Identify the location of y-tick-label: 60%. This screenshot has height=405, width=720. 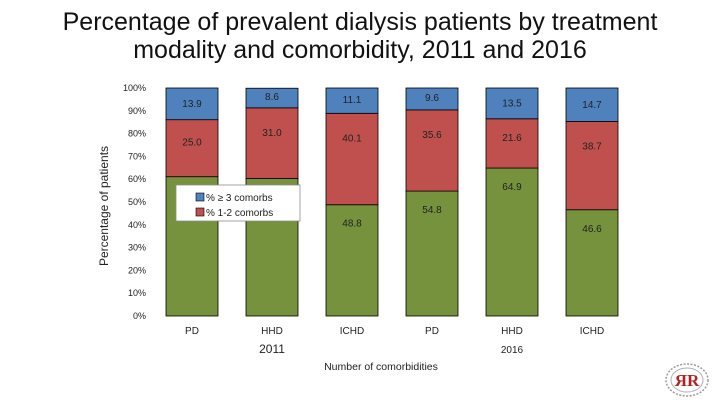
(137, 179).